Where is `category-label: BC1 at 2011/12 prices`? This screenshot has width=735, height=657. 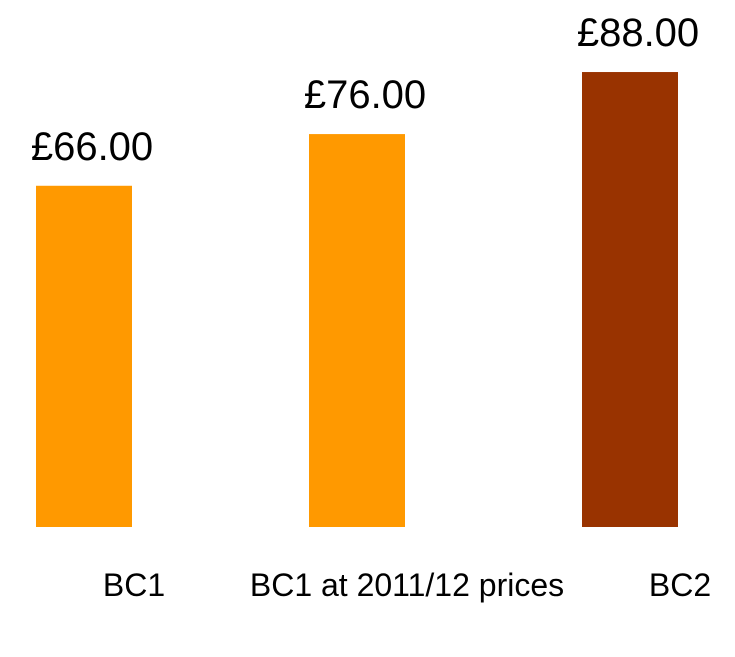
category-label: BC1 at 2011/12 prices is located at coordinates (407, 585).